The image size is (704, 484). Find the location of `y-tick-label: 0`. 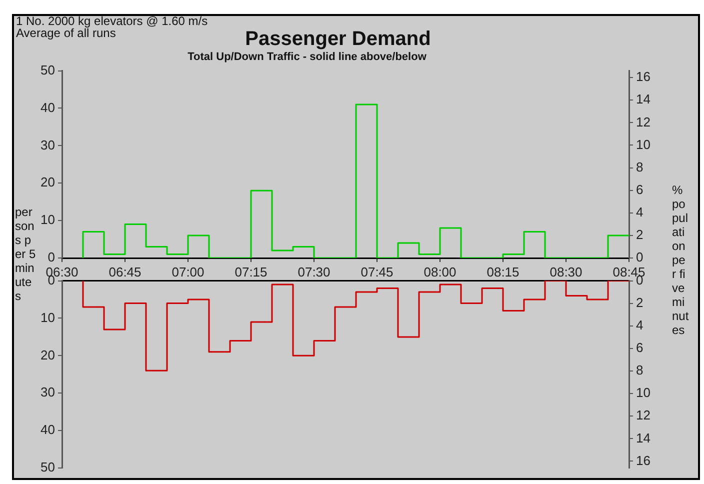

y-tick-label: 0 is located at coordinates (51, 257).